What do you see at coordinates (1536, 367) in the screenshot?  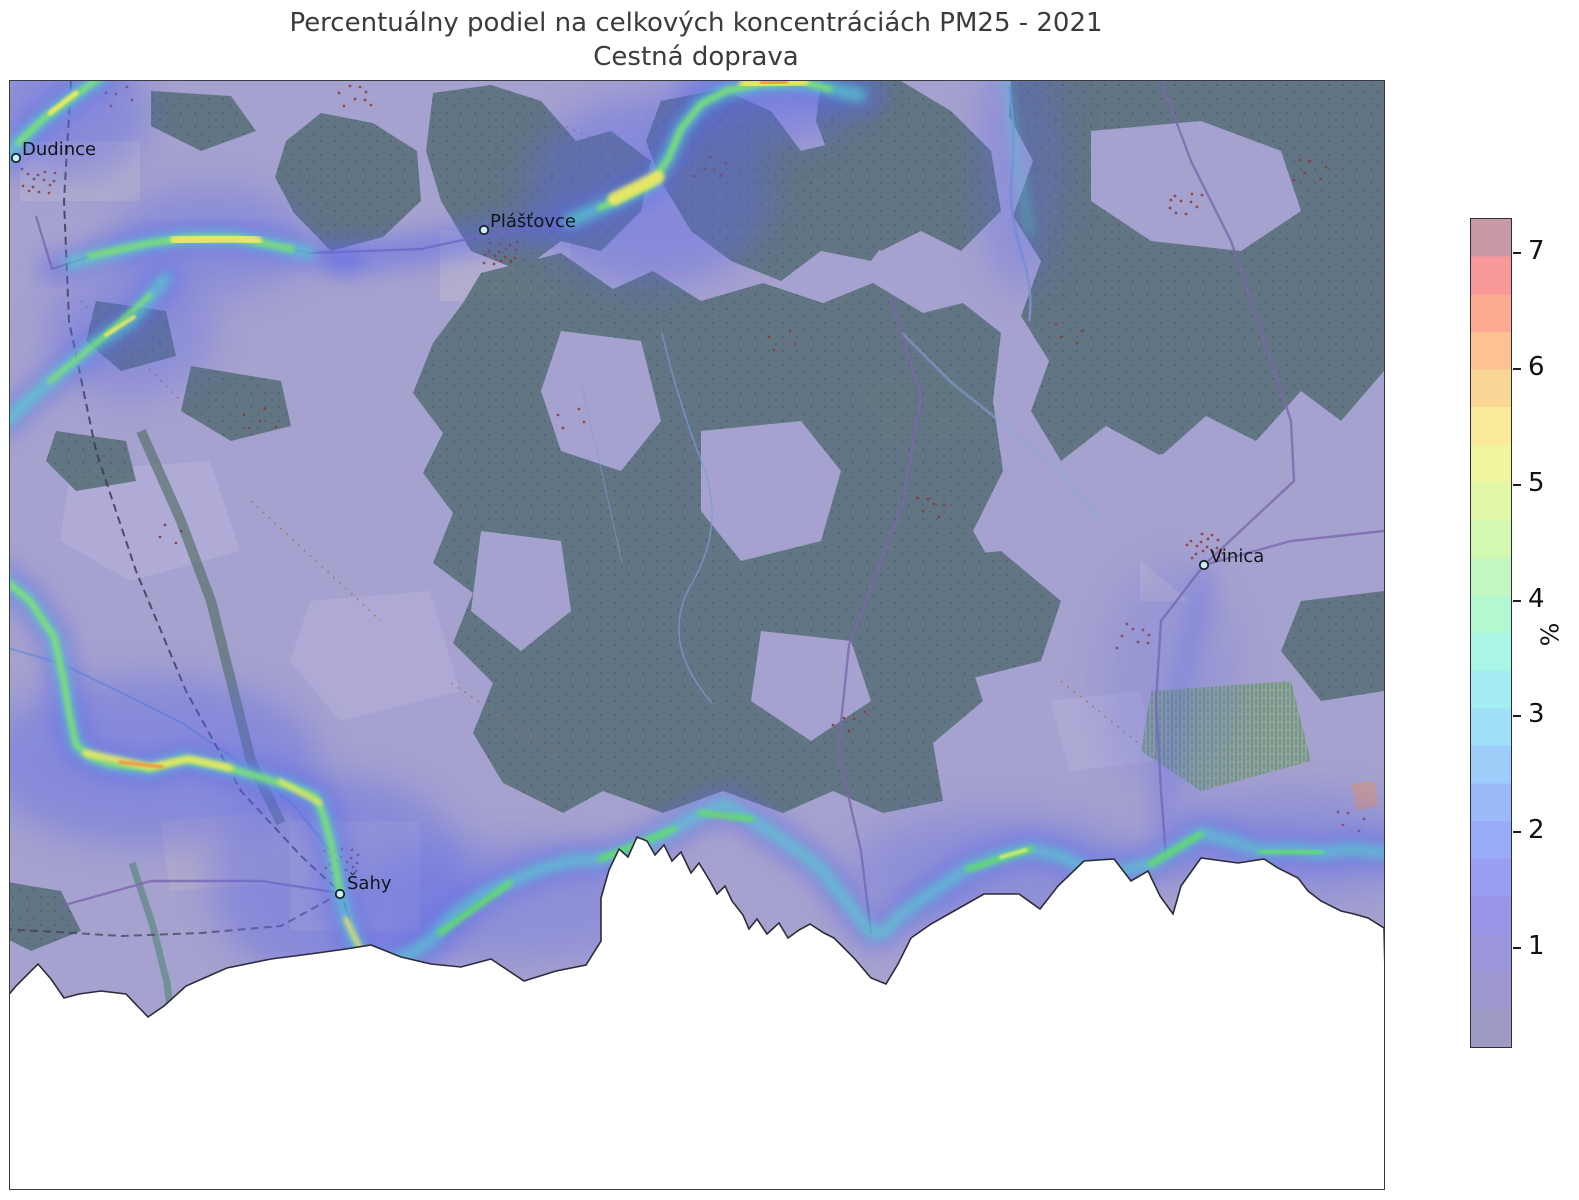 I see `colorbar-tick-label: 6` at bounding box center [1536, 367].